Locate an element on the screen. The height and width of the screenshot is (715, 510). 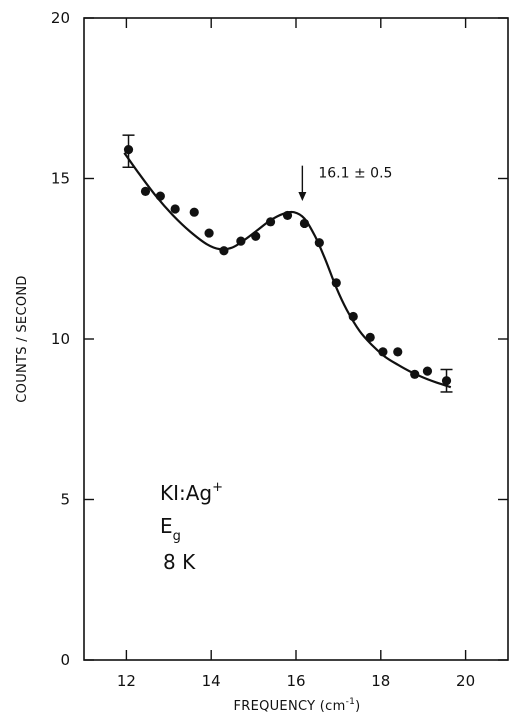
panel-text: KI:Ag+ Eg 8 K is located at coordinates (191, 527).